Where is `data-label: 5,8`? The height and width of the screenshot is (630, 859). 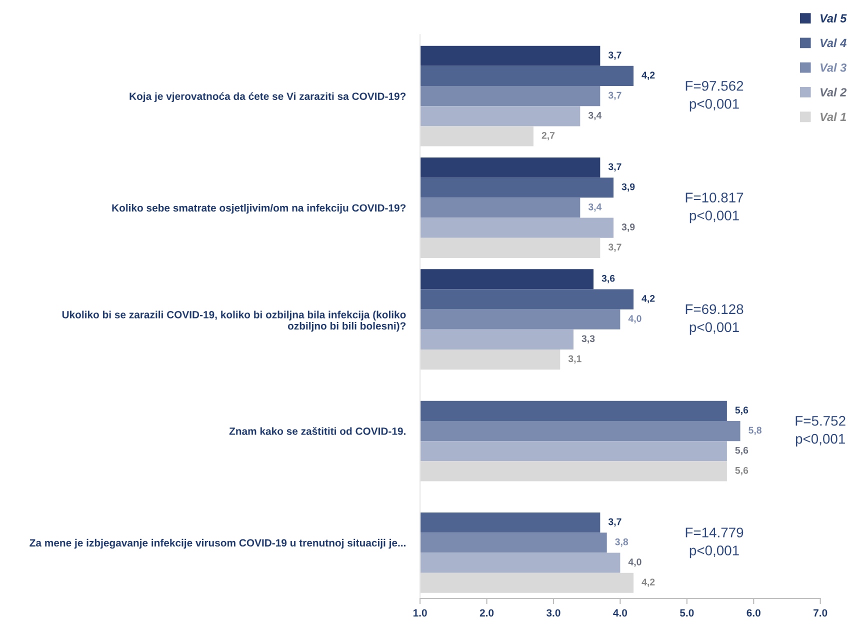
data-label: 5,8 is located at coordinates (755, 431).